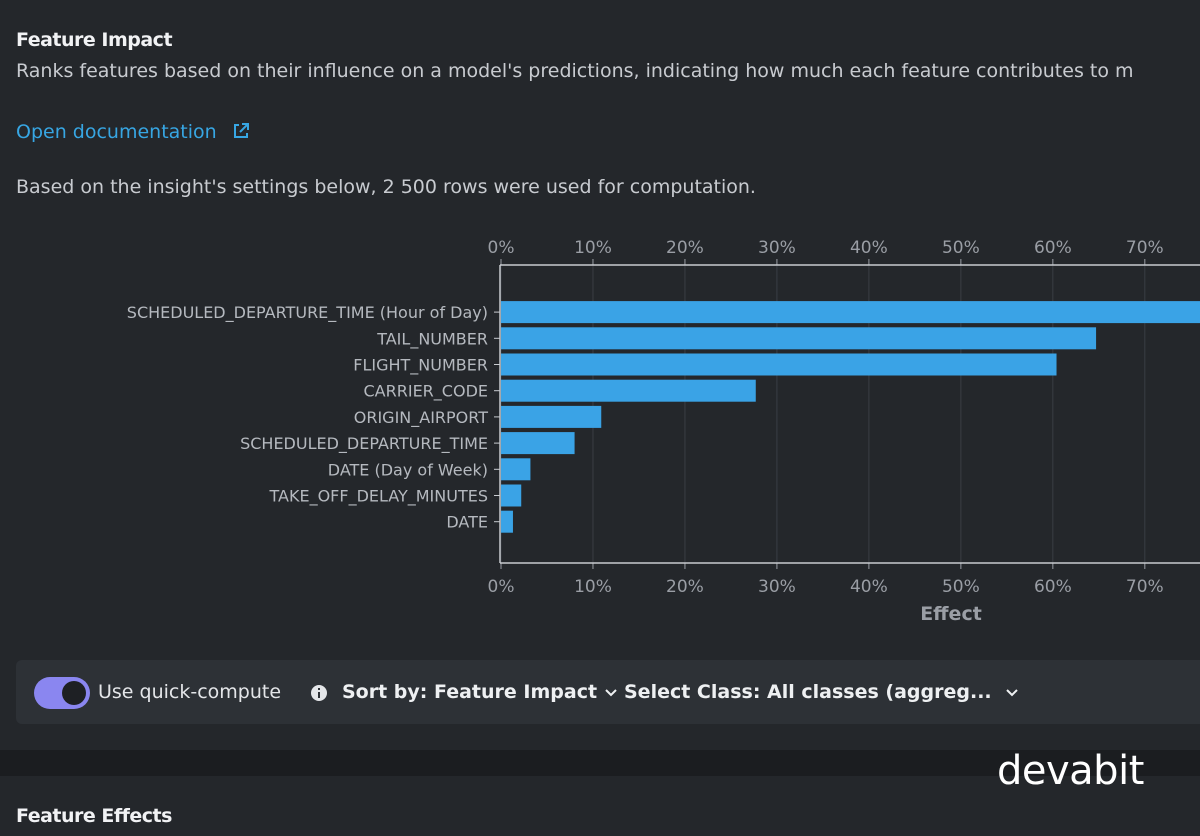  I want to click on y-tick-label: TAIL_NUMBER, so click(432, 339).